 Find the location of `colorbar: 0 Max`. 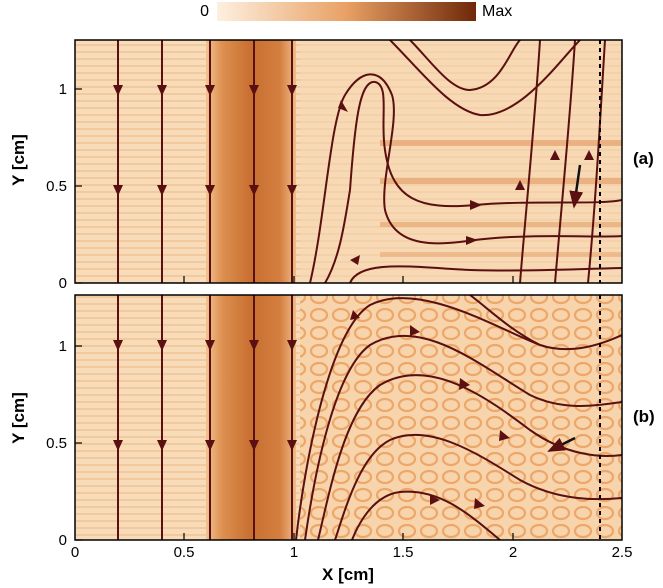

colorbar: 0 Max is located at coordinates (356, 11).